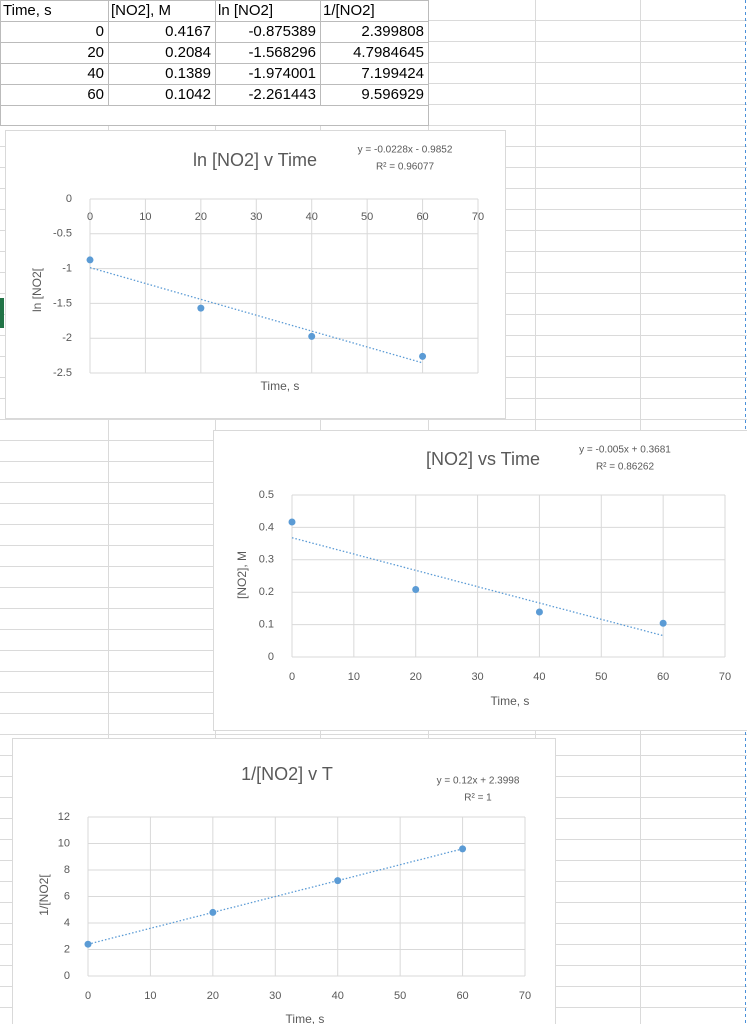 This screenshot has height=1024, width=747. What do you see at coordinates (266, 527) in the screenshot?
I see `y-tick-label: 0.4` at bounding box center [266, 527].